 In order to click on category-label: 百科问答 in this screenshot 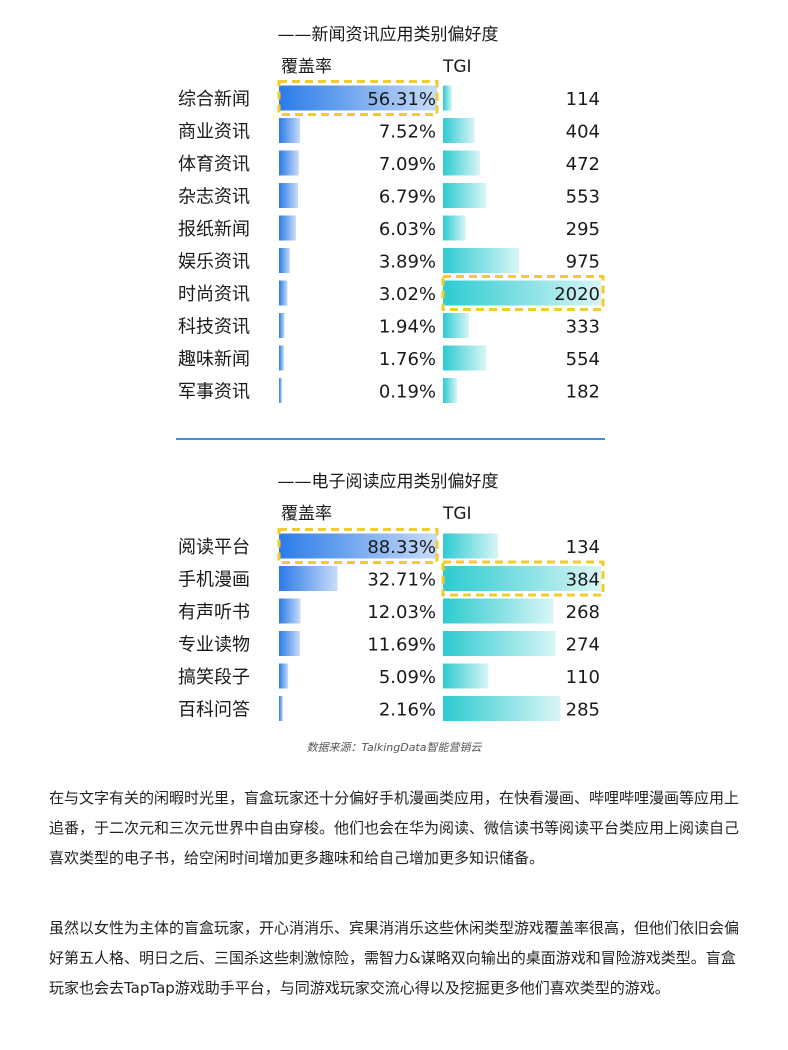, I will do `click(214, 710)`.